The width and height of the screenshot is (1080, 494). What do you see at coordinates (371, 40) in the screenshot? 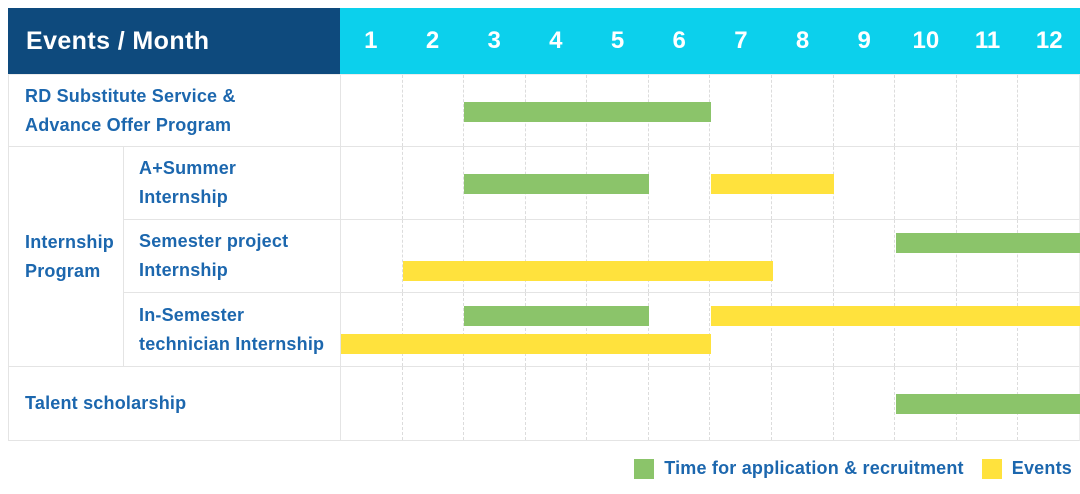
I see `month-header-cell: 1` at bounding box center [371, 40].